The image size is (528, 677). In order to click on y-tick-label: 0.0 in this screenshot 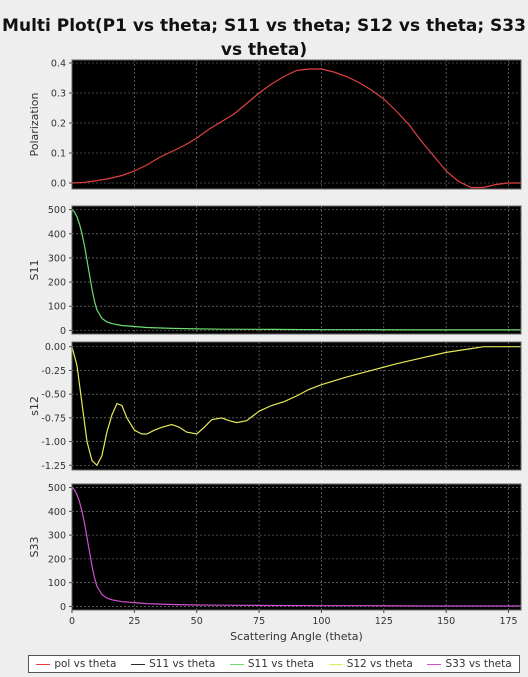, I will do `click(58, 184)`.